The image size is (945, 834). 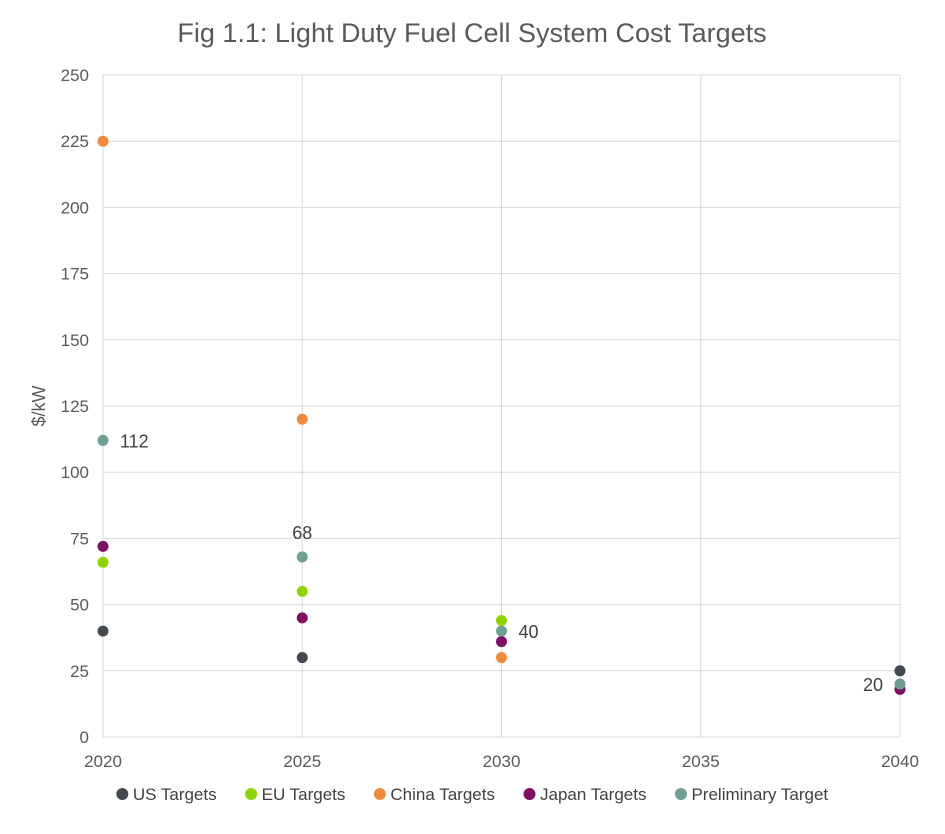 I want to click on data-label: 68, so click(x=302, y=533).